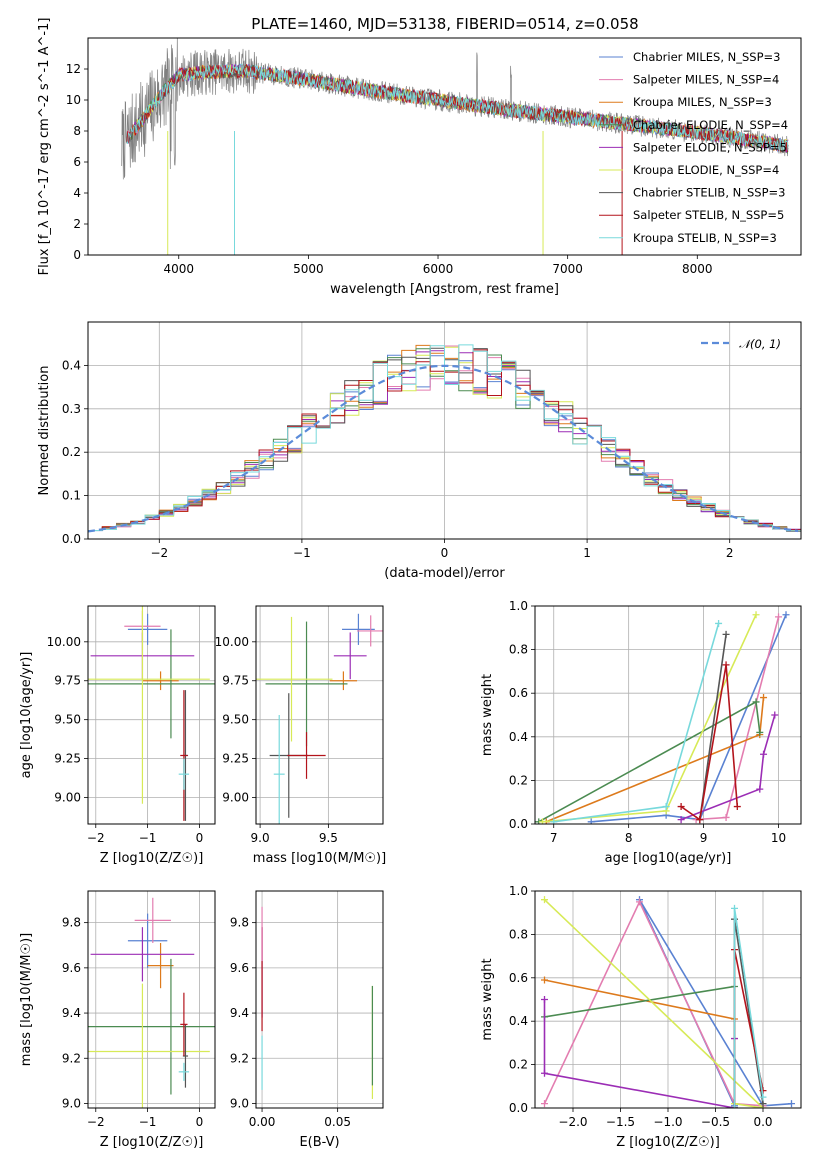 The height and width of the screenshot is (1170, 819). Describe the element at coordinates (67, 720) in the screenshot. I see `y-tick-label: 9.50` at that location.